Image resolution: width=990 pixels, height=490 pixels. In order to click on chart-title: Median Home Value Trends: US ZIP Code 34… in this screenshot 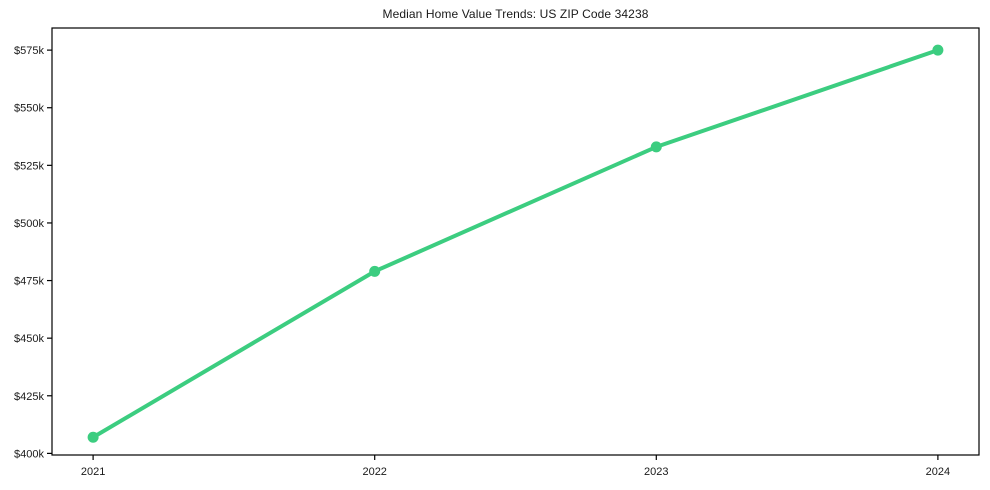, I will do `click(515, 14)`.